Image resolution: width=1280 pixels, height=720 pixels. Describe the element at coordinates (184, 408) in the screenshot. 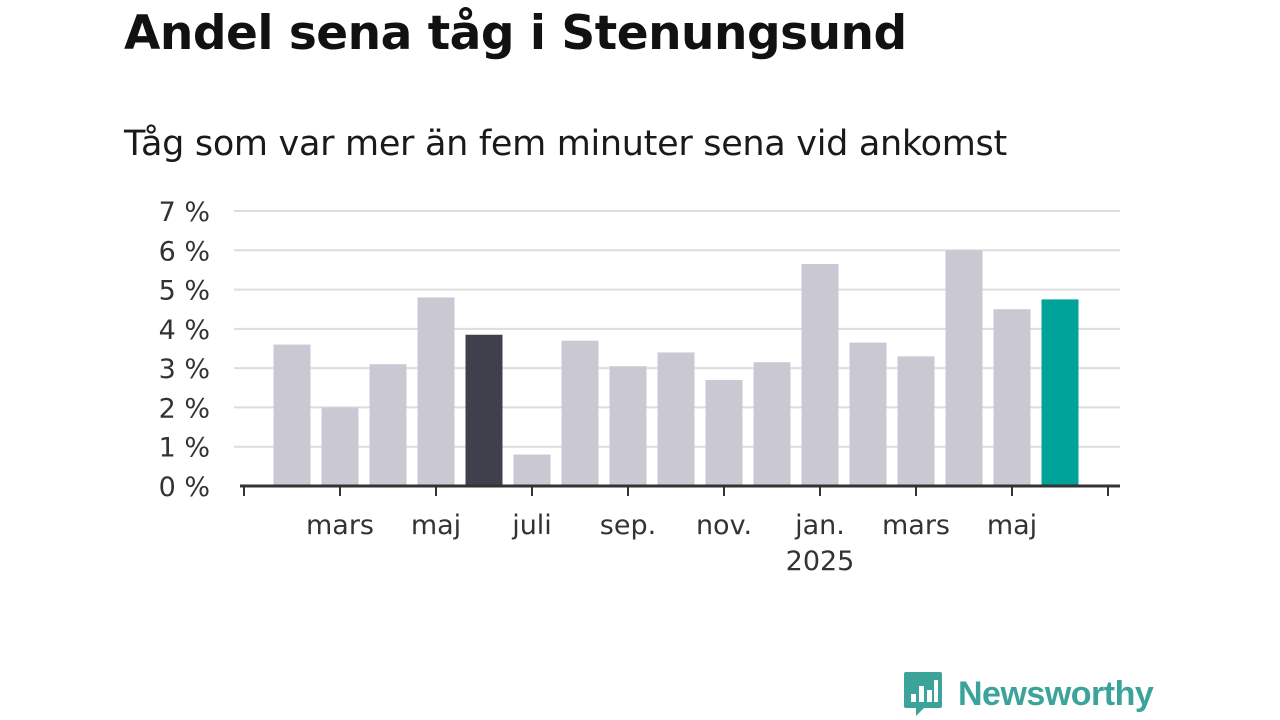

I see `y-tick-label: 2 %` at that location.